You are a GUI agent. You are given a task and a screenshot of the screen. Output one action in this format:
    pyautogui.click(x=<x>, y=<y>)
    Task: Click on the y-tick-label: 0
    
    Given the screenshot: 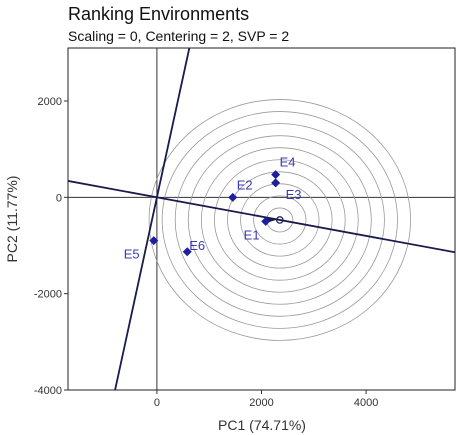 What is the action you would take?
    pyautogui.click(x=59, y=198)
    